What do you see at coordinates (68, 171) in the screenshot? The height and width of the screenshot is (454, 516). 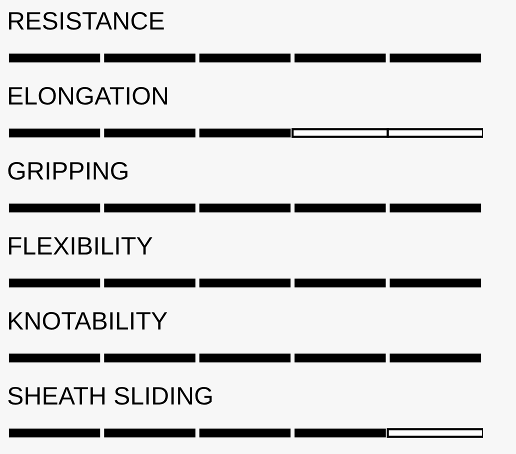 I see `y-tick-label: GRIPPING` at bounding box center [68, 171].